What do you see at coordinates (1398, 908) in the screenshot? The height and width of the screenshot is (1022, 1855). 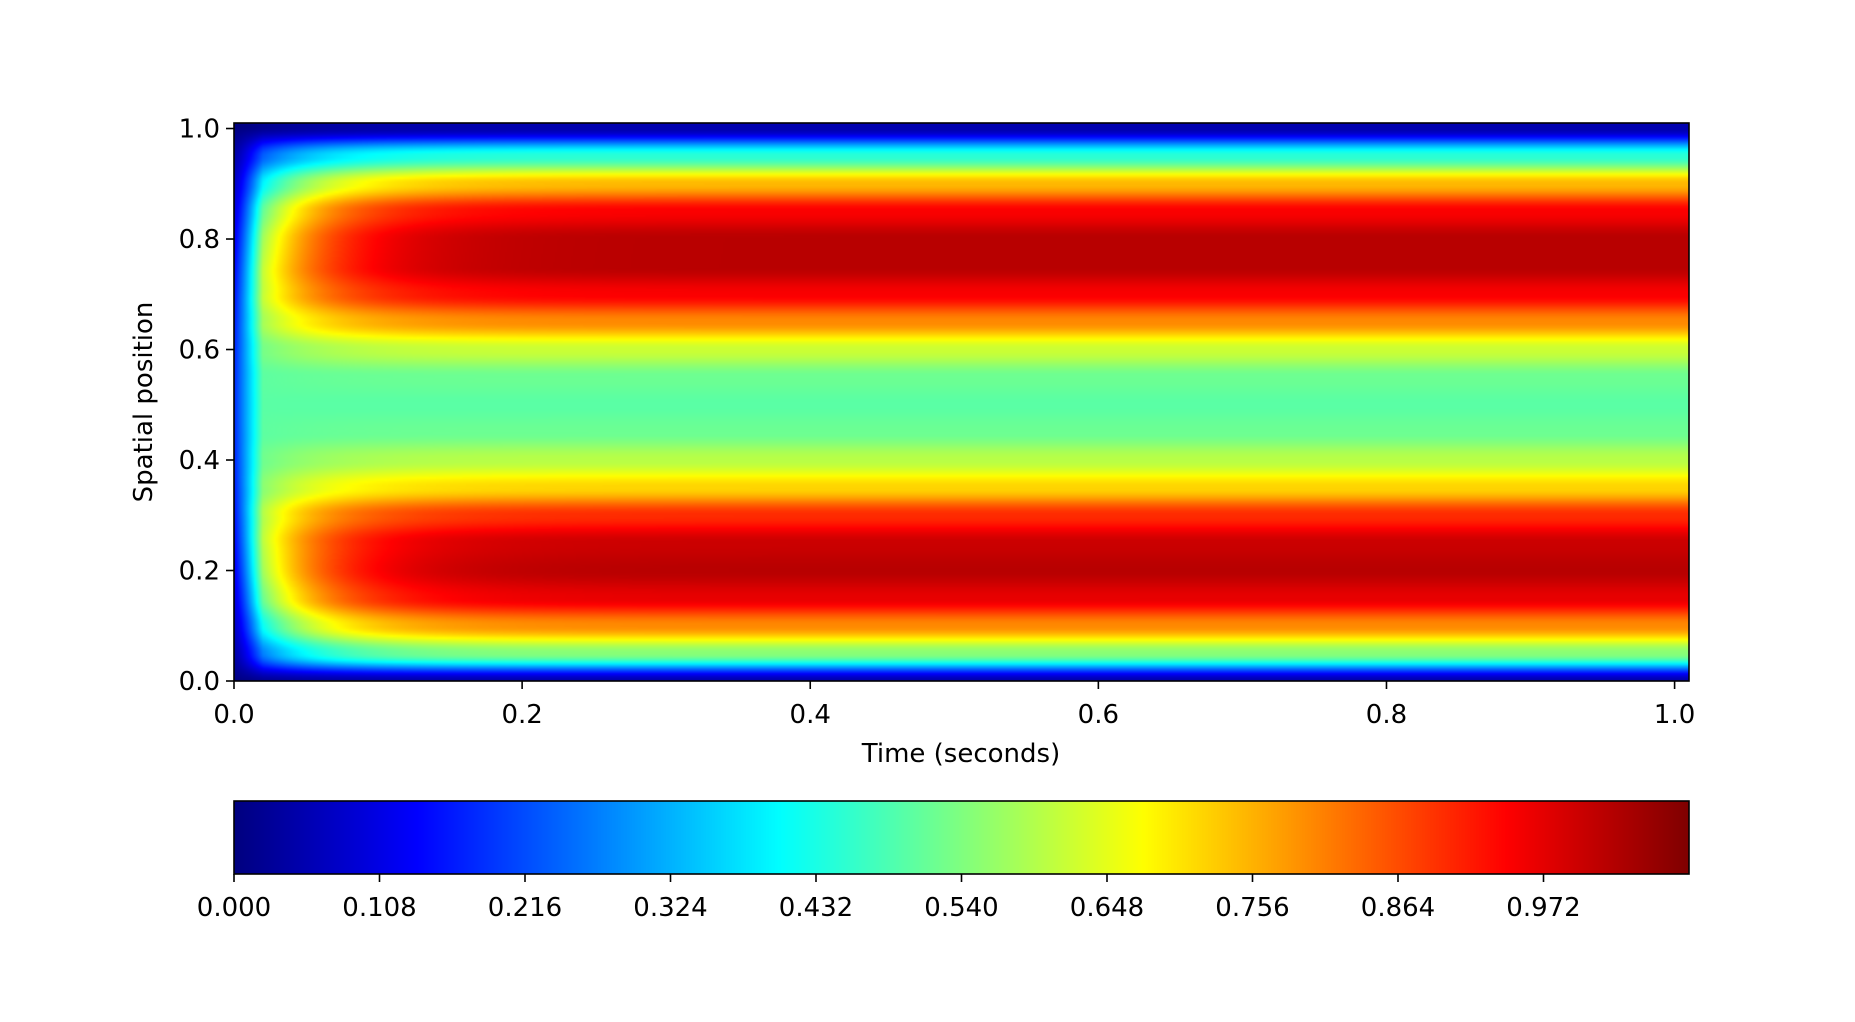 I see `colorbar-tick-label: 0.864` at bounding box center [1398, 908].